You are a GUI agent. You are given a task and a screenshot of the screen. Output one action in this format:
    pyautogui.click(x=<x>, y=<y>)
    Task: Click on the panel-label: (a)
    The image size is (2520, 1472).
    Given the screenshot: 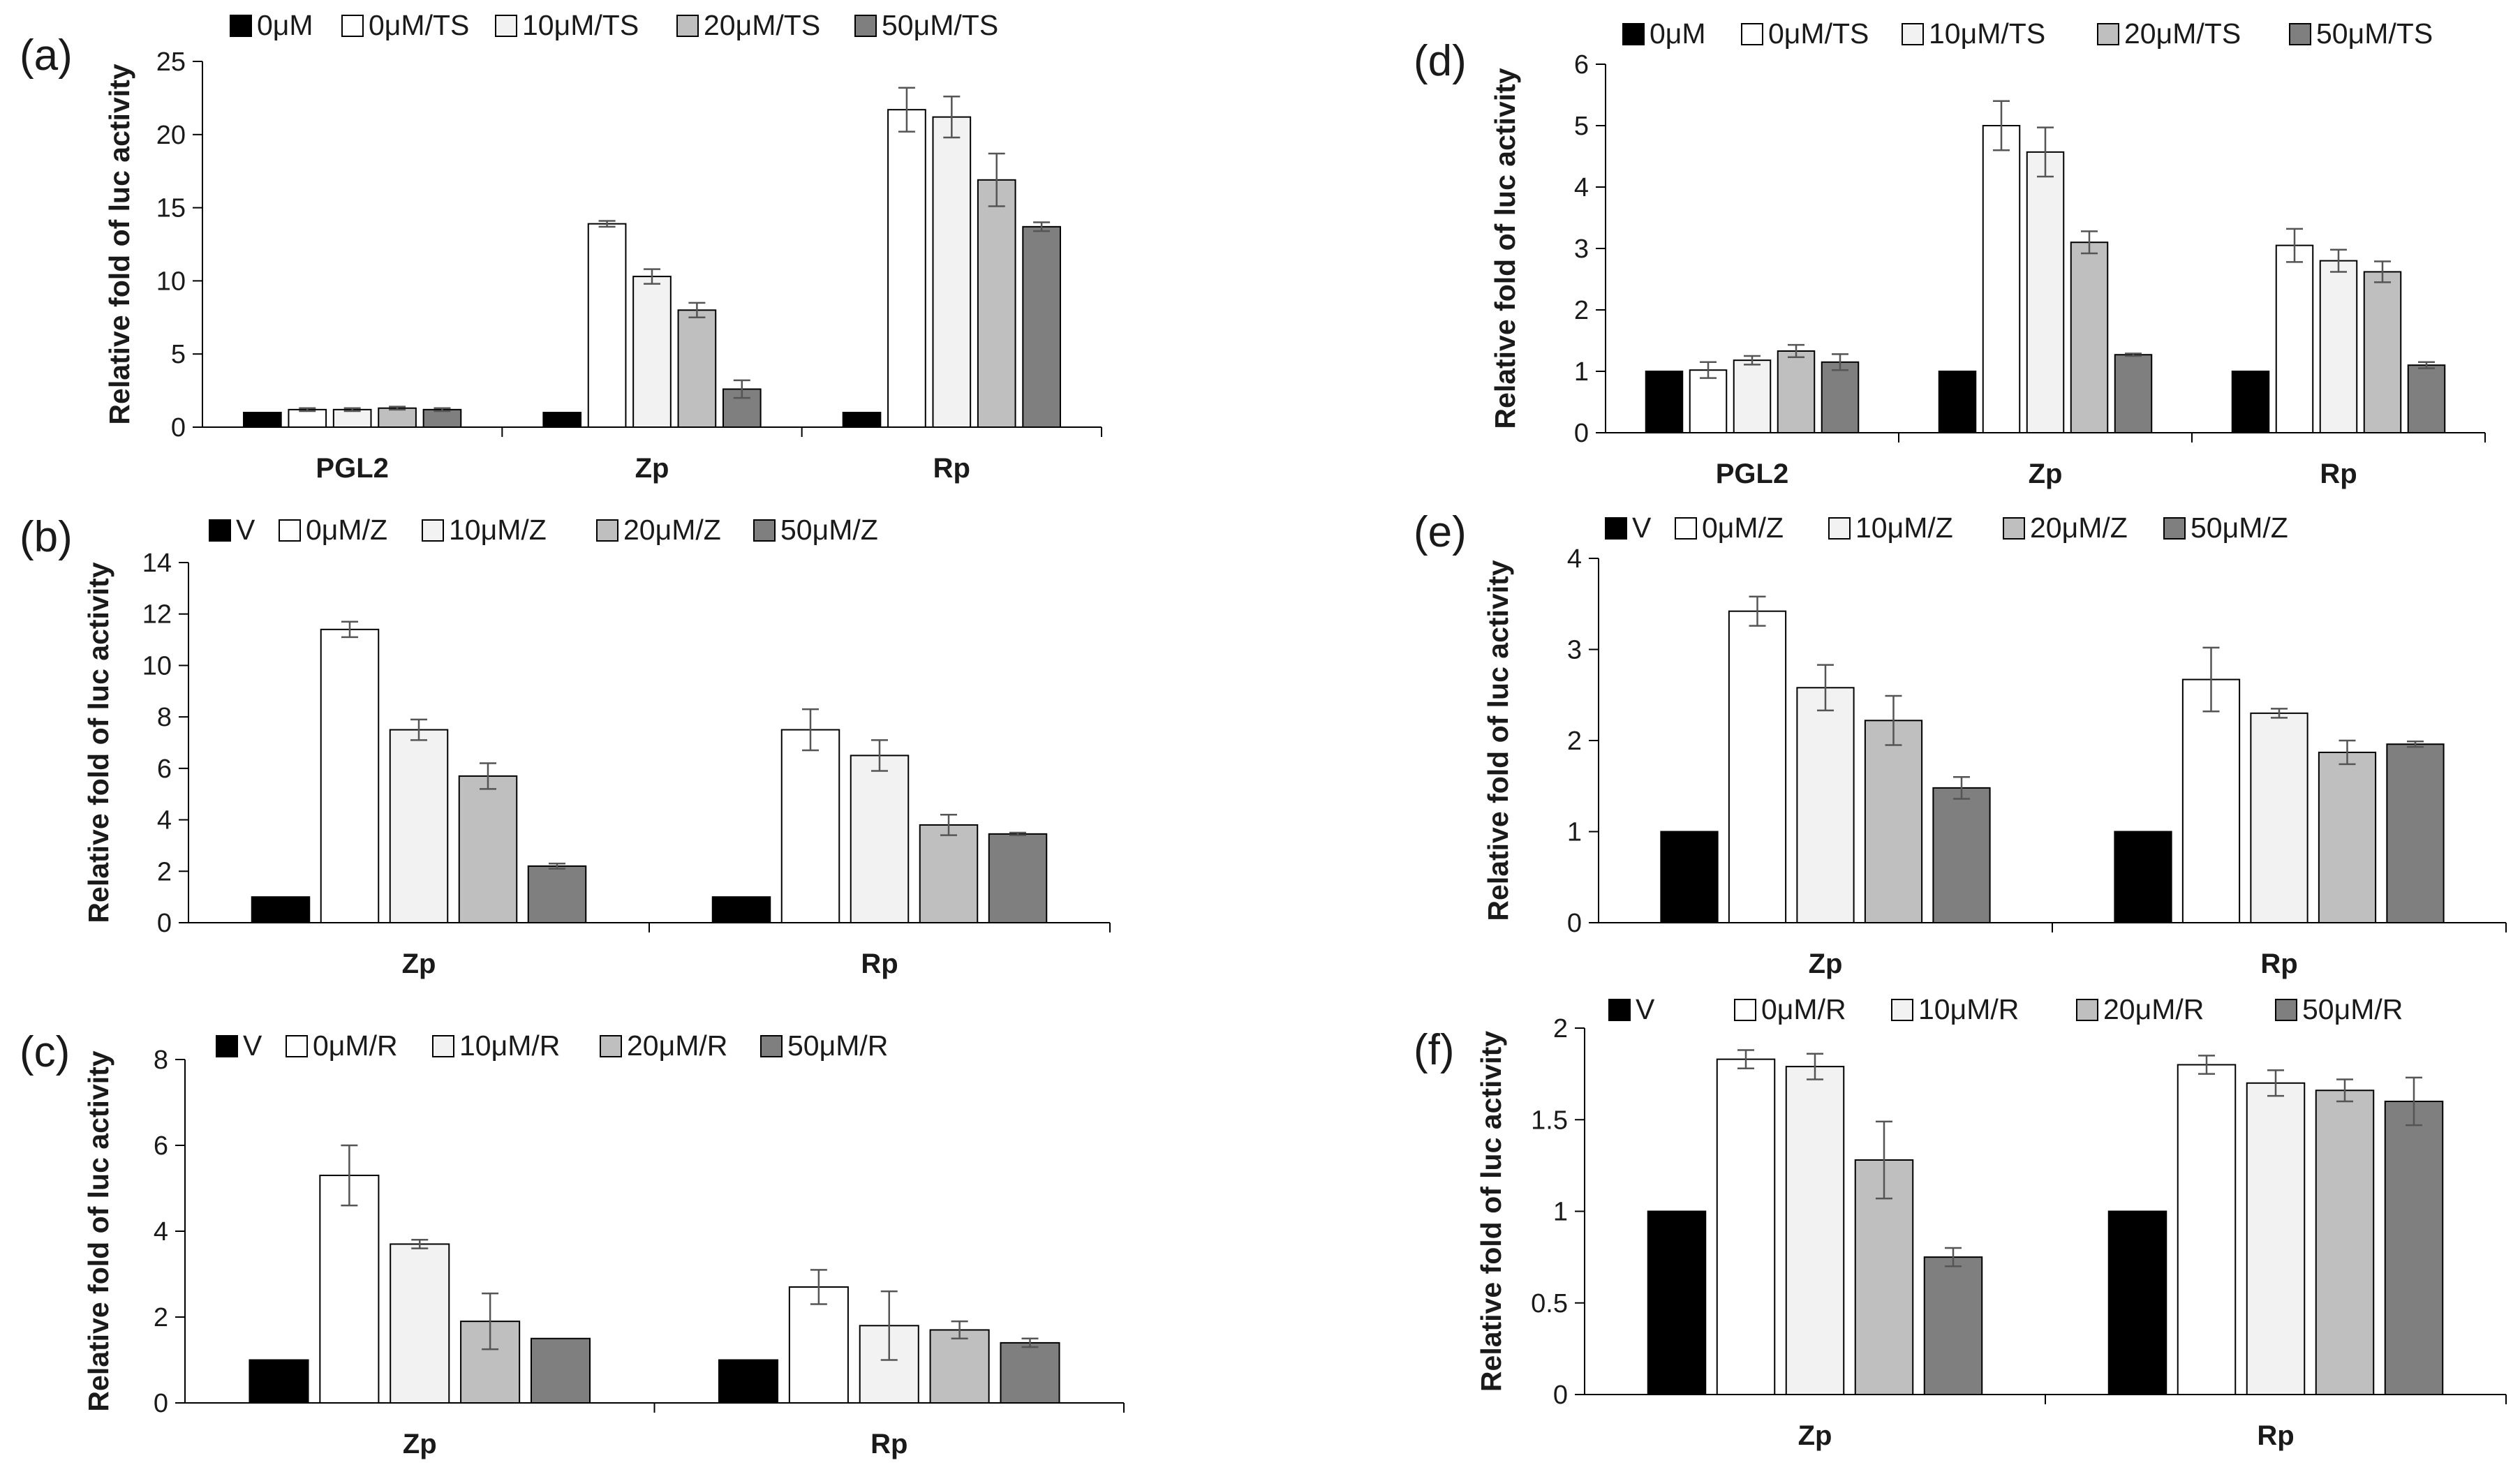 What is the action you would take?
    pyautogui.click(x=46, y=55)
    